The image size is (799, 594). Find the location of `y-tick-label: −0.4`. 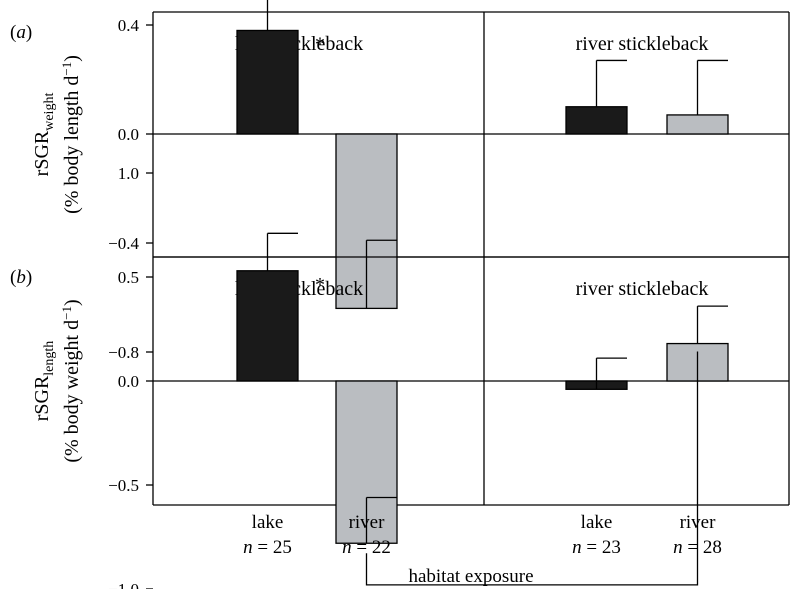

y-tick-label: −0.4 is located at coordinates (123, 243).